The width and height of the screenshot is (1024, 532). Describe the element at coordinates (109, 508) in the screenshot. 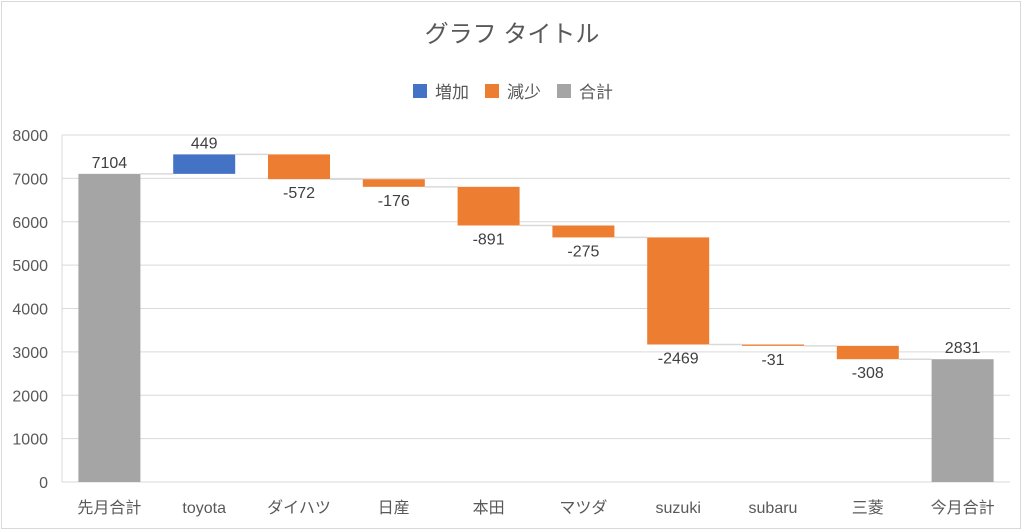

I see `x-tick-label: 先月合計` at that location.